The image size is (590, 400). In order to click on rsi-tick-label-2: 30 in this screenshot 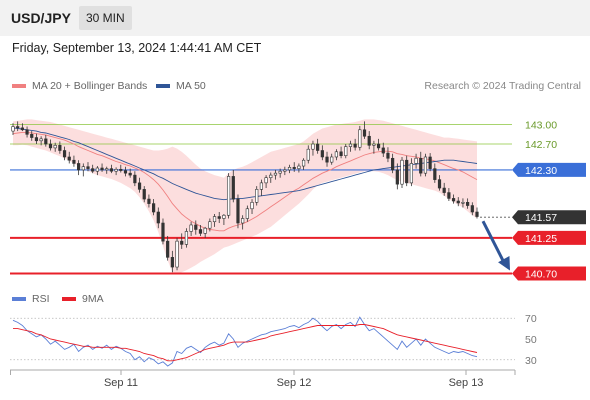, I will do `click(531, 361)`.